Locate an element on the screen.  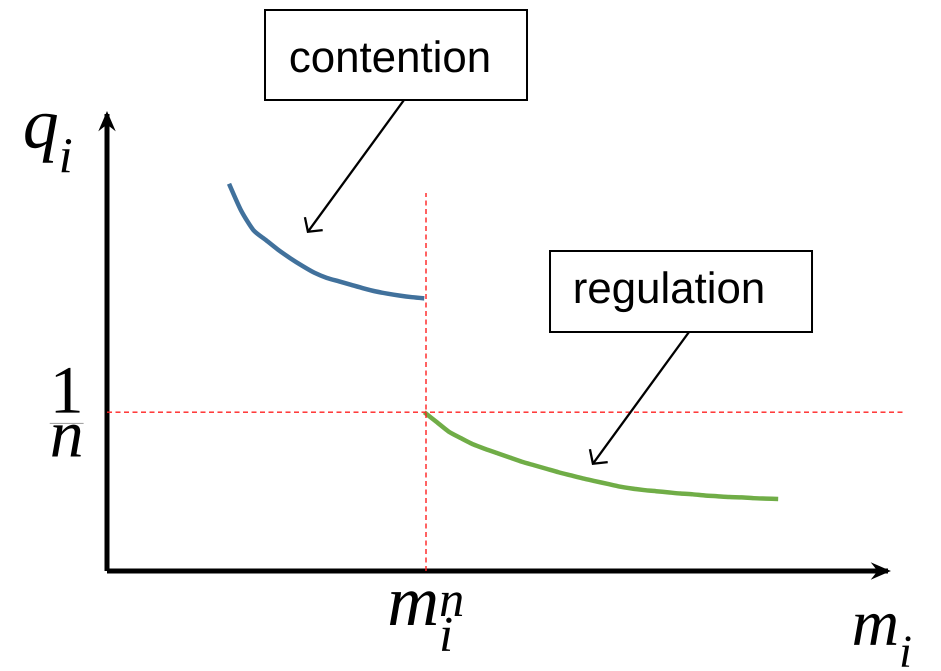
annotation: regulation is located at coordinates (669, 291).